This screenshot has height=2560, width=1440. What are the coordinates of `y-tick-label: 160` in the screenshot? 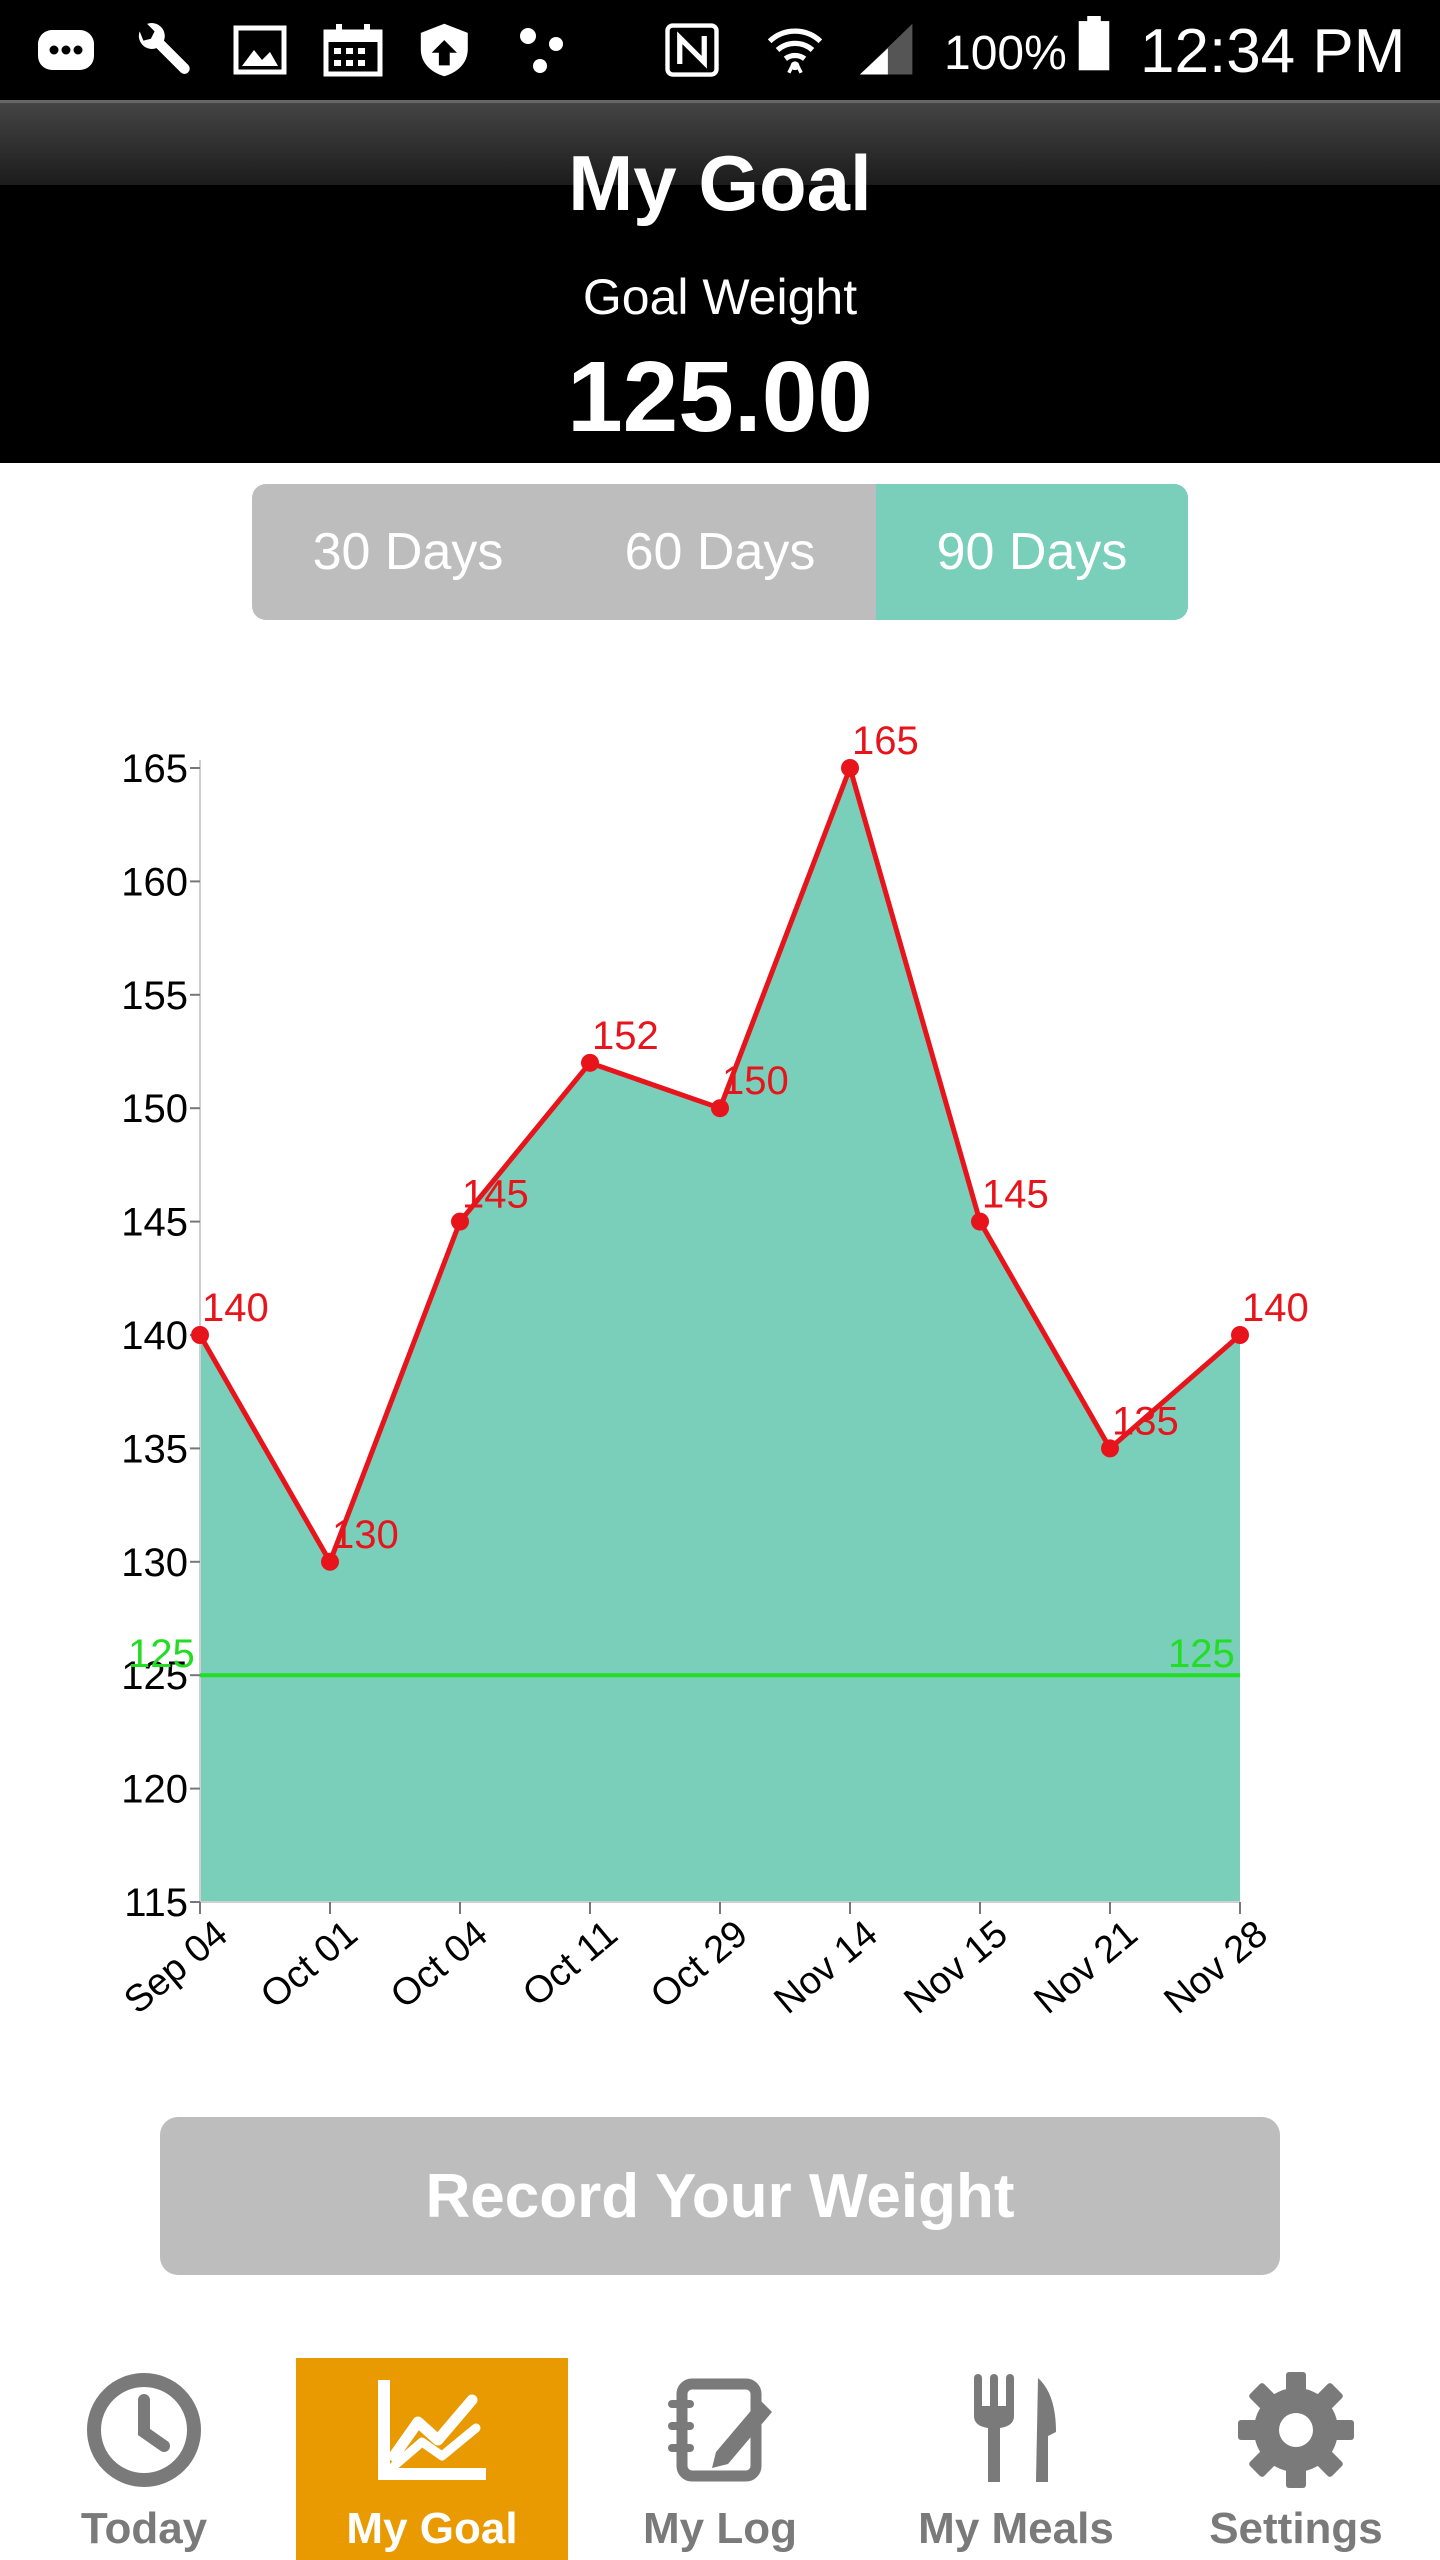 It's located at (154, 882).